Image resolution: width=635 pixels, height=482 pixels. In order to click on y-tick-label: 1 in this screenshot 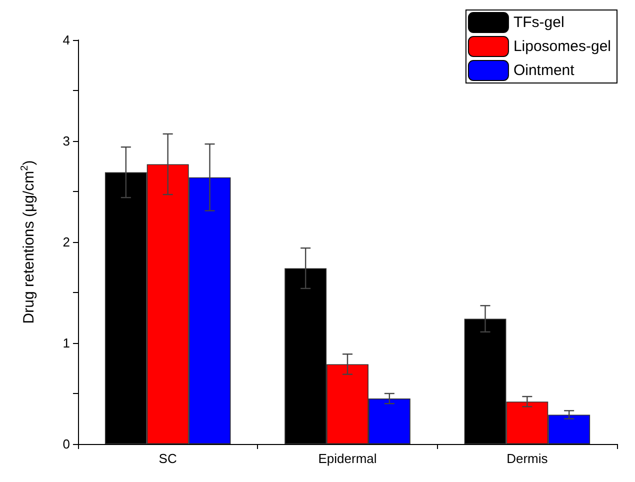, I will do `click(66, 343)`.